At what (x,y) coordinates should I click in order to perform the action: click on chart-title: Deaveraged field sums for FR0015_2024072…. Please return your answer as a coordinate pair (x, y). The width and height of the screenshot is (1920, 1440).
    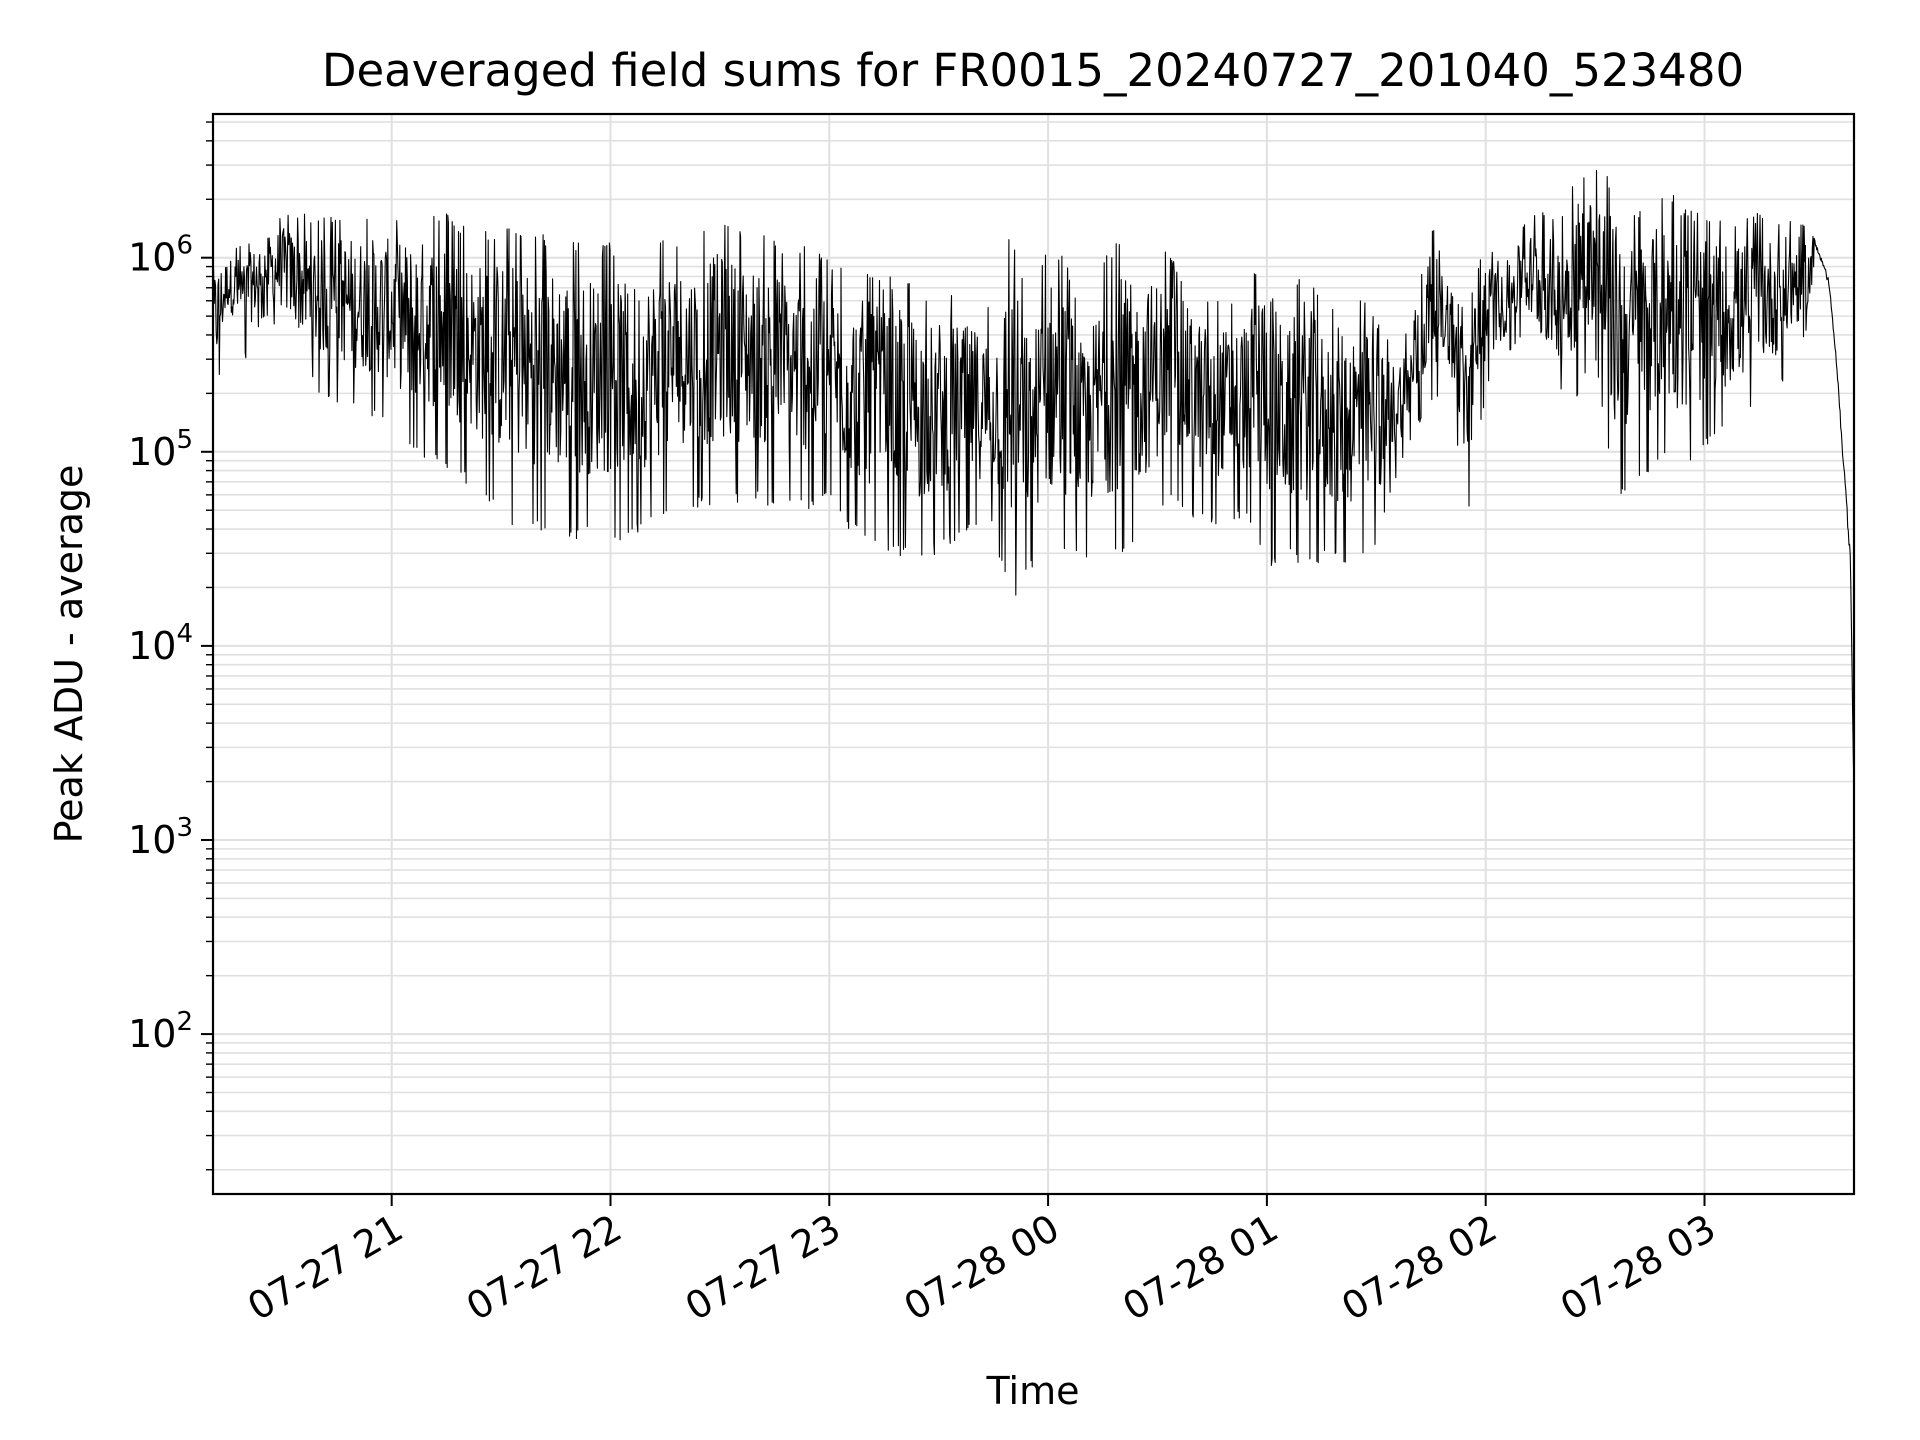
    Looking at the image, I should click on (1033, 70).